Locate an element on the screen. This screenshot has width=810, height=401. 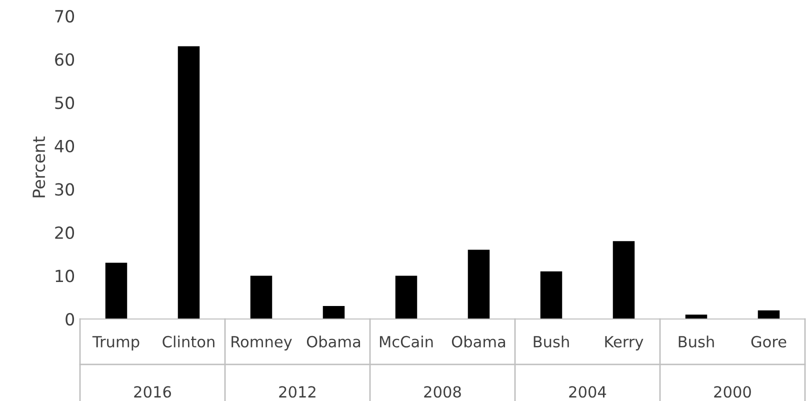
x-tick-label: Romney is located at coordinates (262, 343).